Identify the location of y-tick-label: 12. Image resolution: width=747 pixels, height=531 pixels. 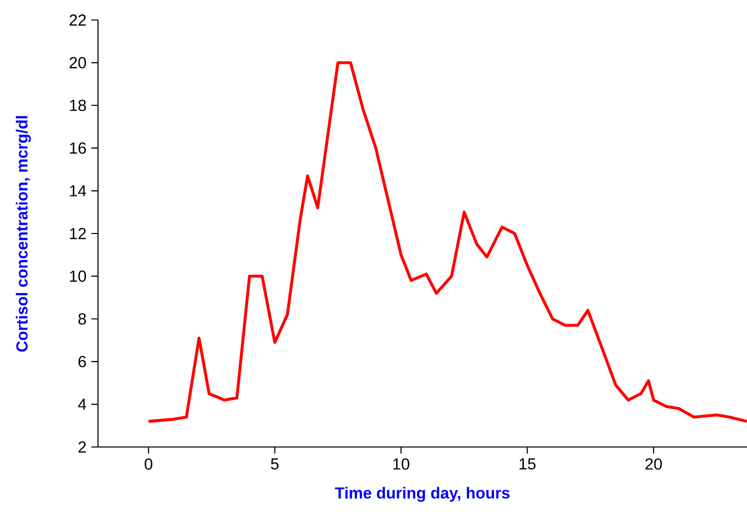
(78, 234).